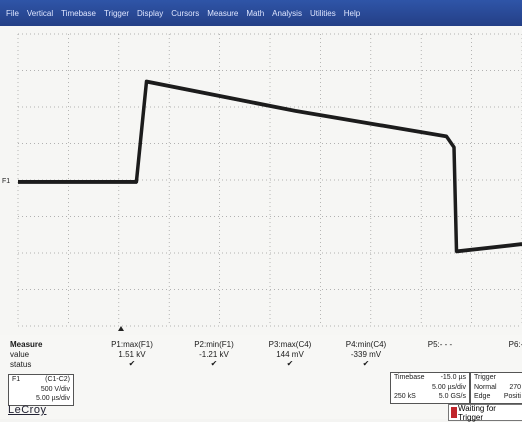  Describe the element at coordinates (485, 377) in the screenshot. I see `trigger-label: Trigger` at that location.